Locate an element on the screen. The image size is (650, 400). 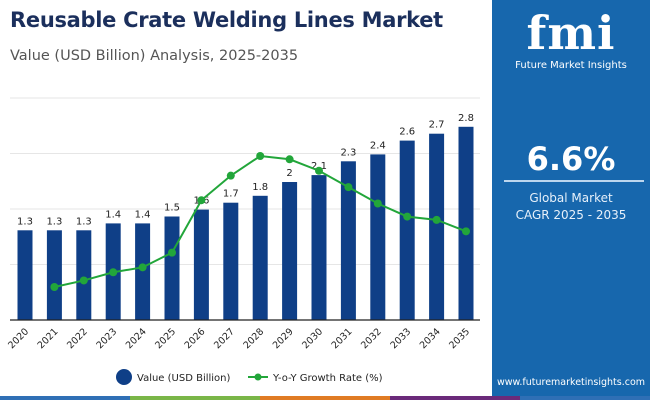
x-tick-label: 2022 is located at coordinates (77, 338).